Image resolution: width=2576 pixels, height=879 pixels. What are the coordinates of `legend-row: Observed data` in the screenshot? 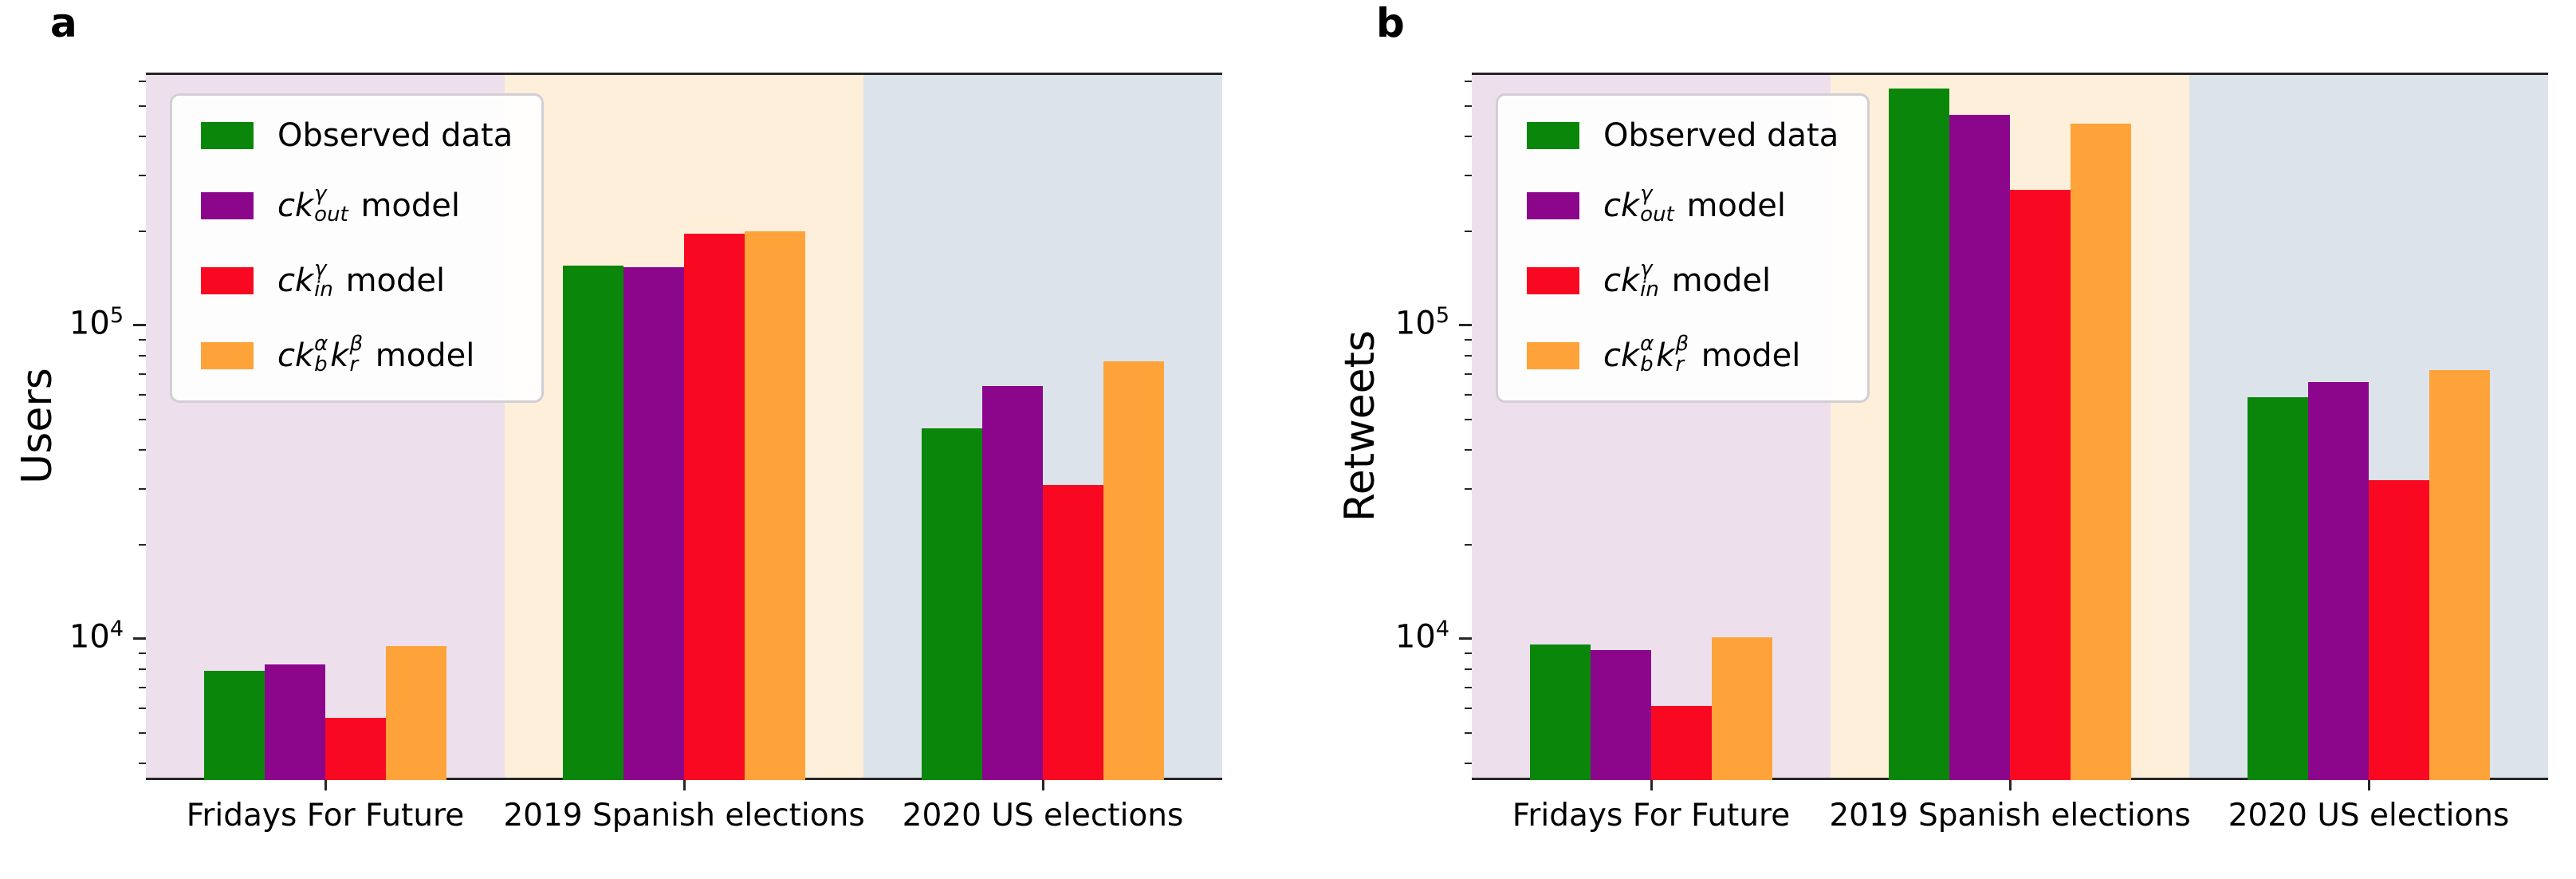 It's located at (357, 136).